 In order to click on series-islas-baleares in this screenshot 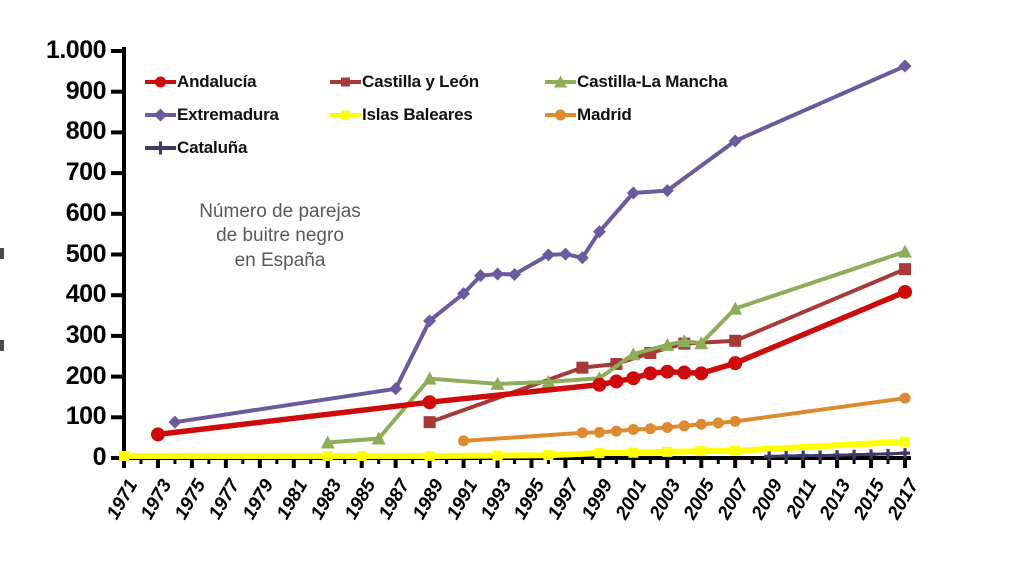, I will do `click(514, 448)`.